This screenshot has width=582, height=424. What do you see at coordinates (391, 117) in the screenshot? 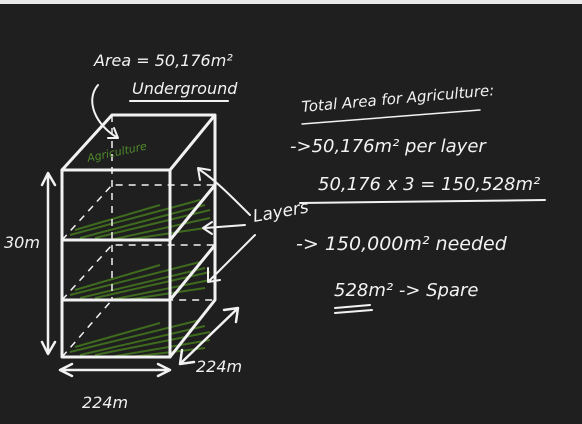
I see `title-underline` at bounding box center [391, 117].